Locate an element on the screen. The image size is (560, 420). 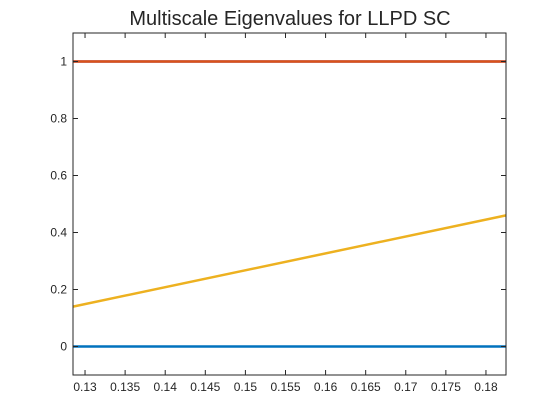
y-tick-label: 0 is located at coordinates (63, 347).